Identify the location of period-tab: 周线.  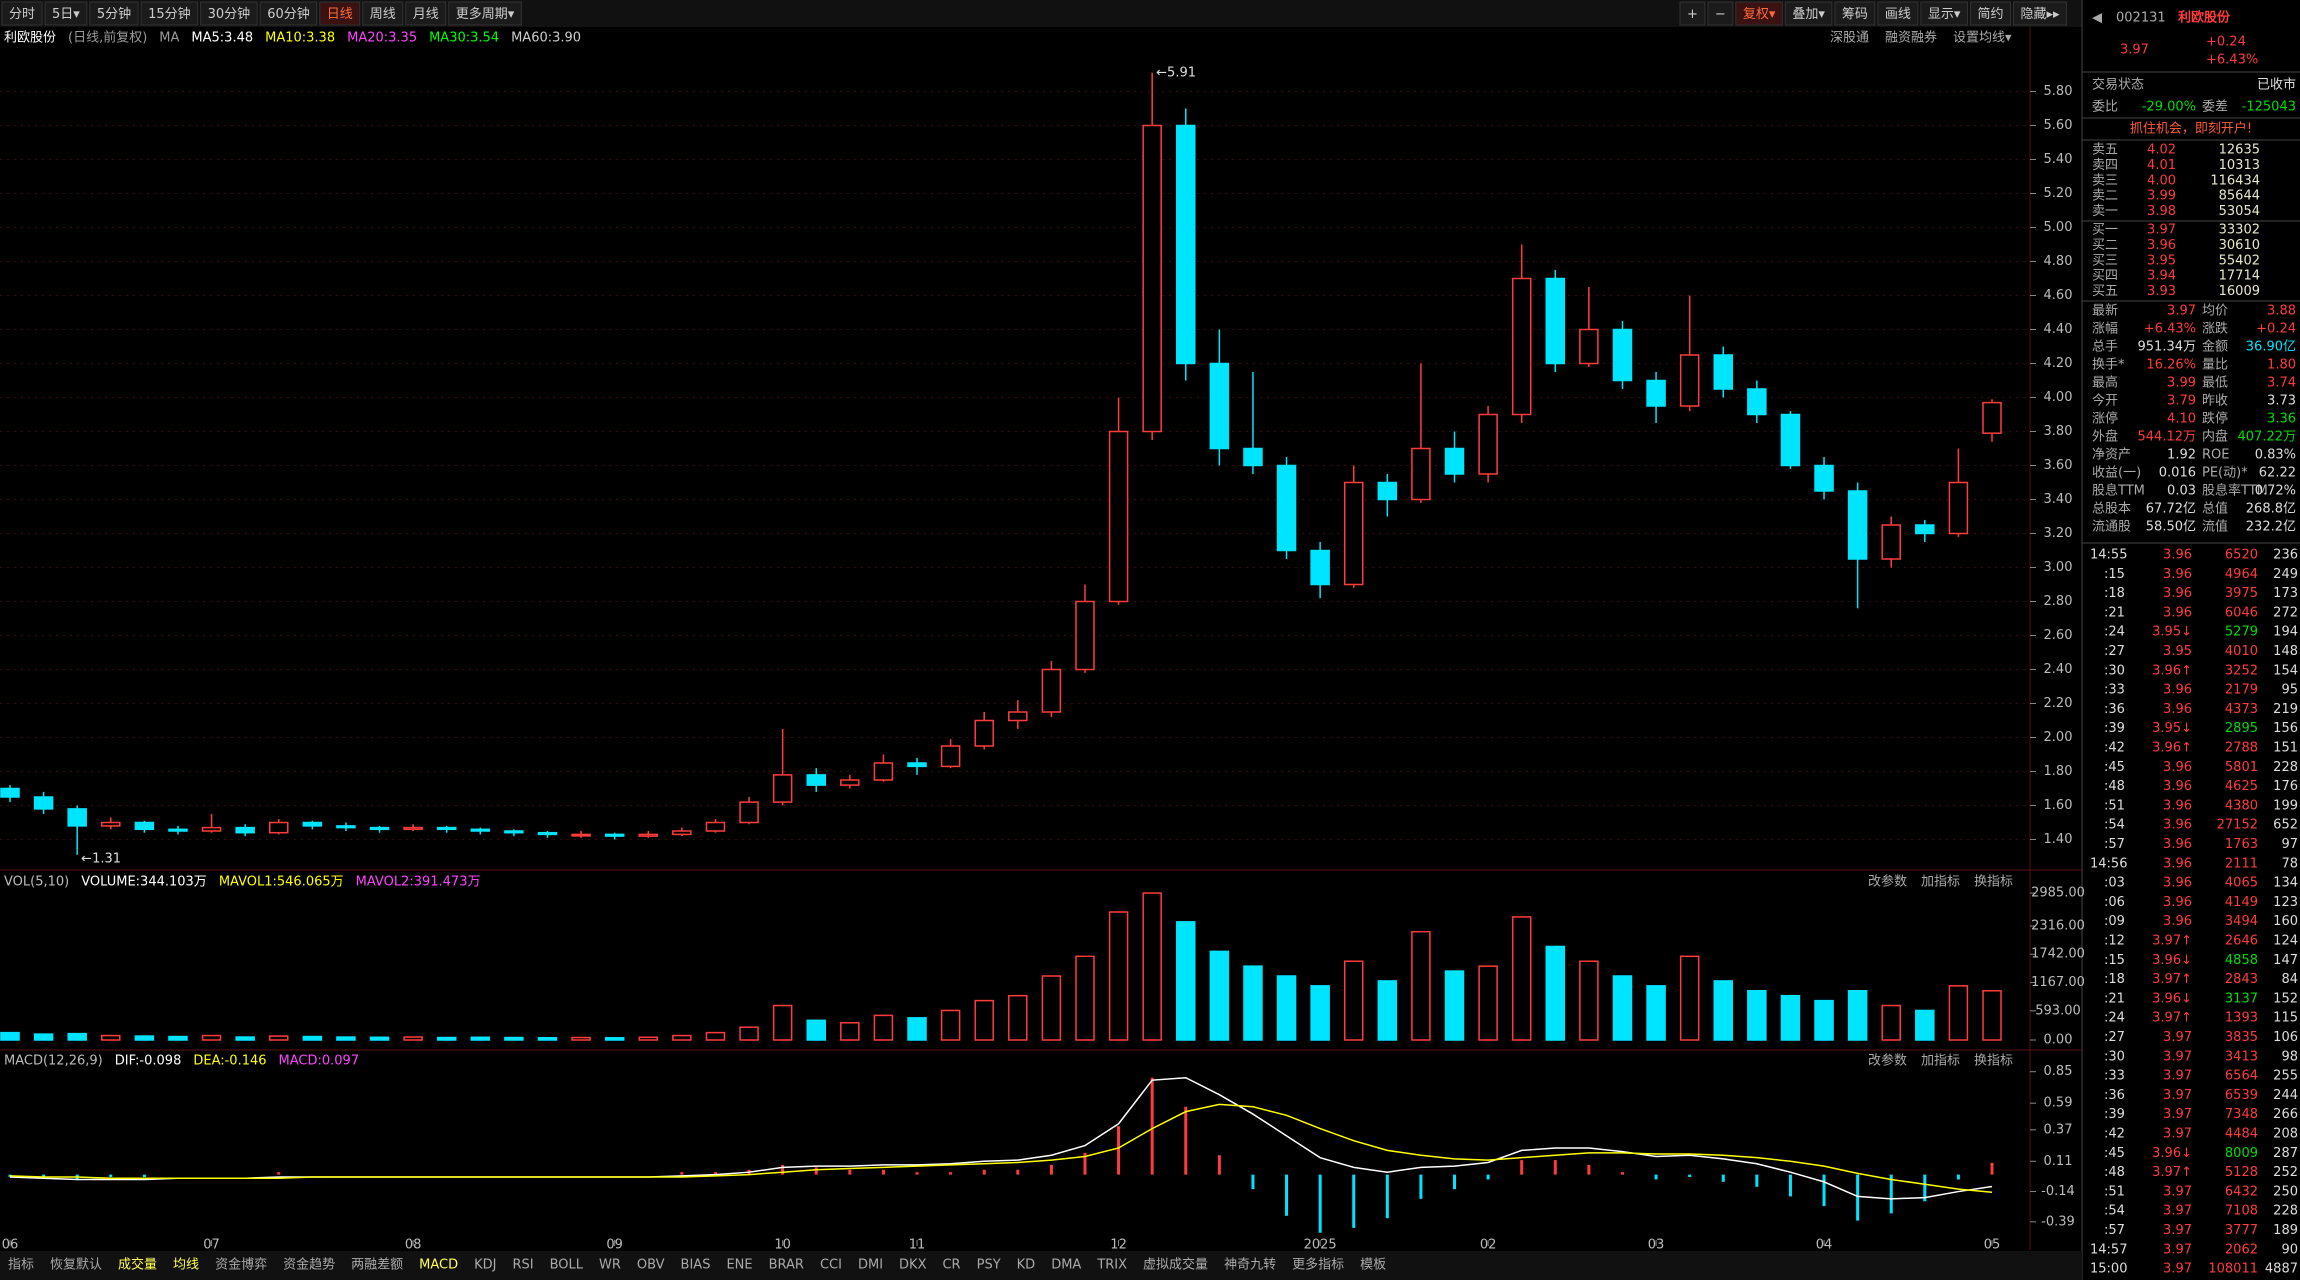
(383, 14).